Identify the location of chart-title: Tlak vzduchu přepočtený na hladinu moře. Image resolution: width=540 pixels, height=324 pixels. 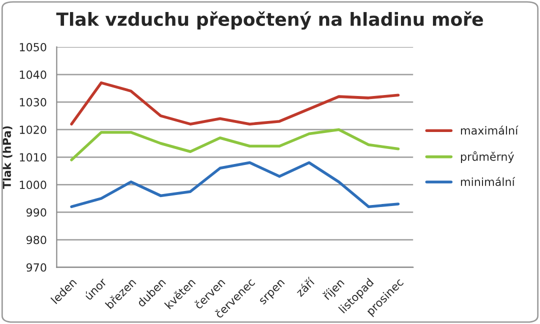
(269, 20).